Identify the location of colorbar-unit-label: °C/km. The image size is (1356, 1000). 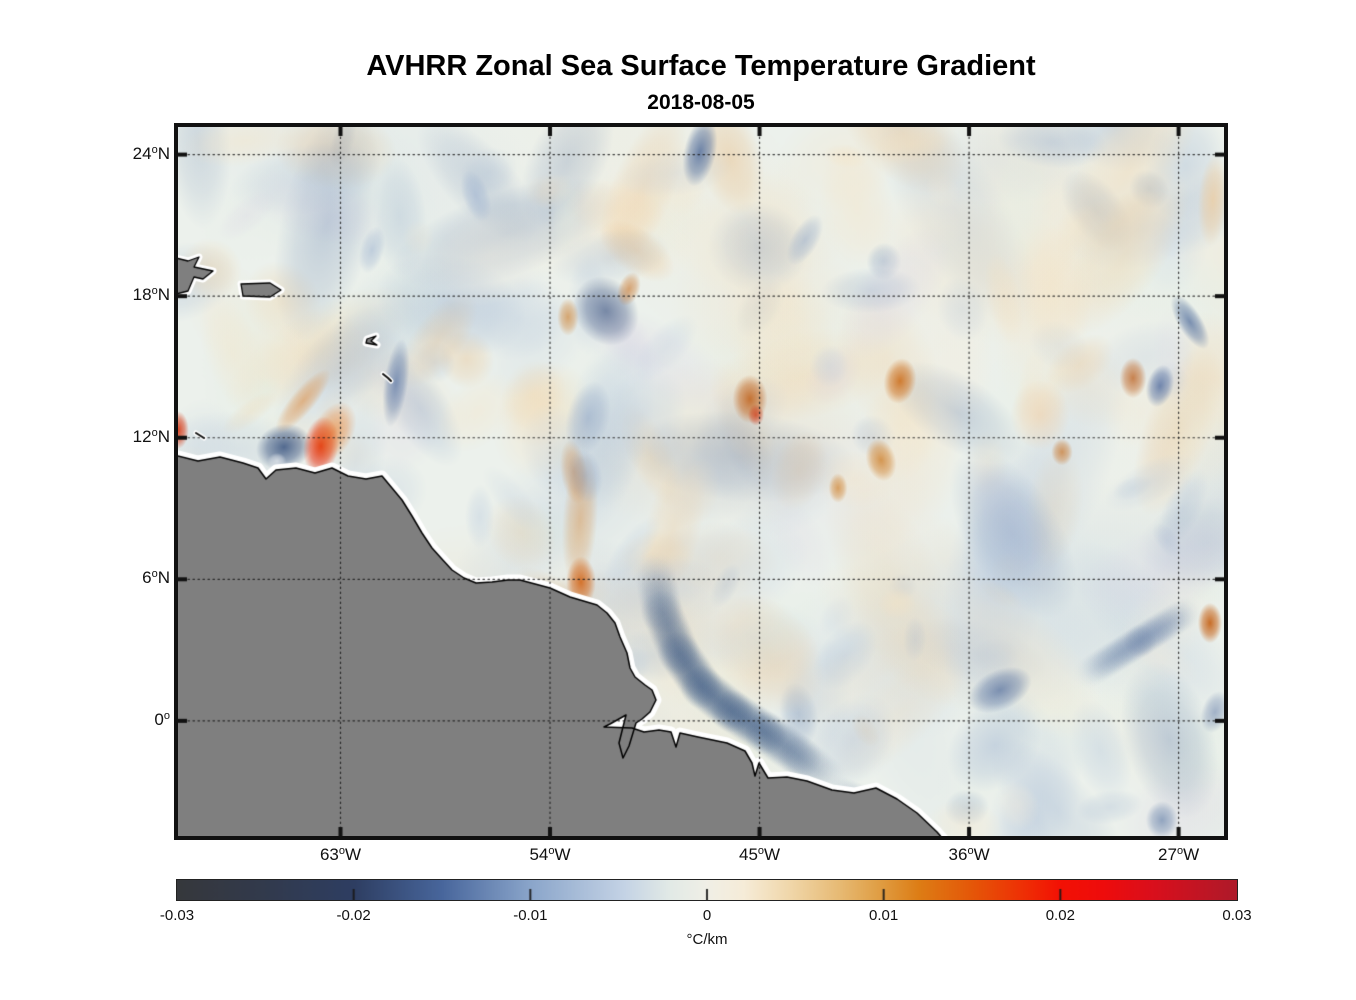
(707, 939).